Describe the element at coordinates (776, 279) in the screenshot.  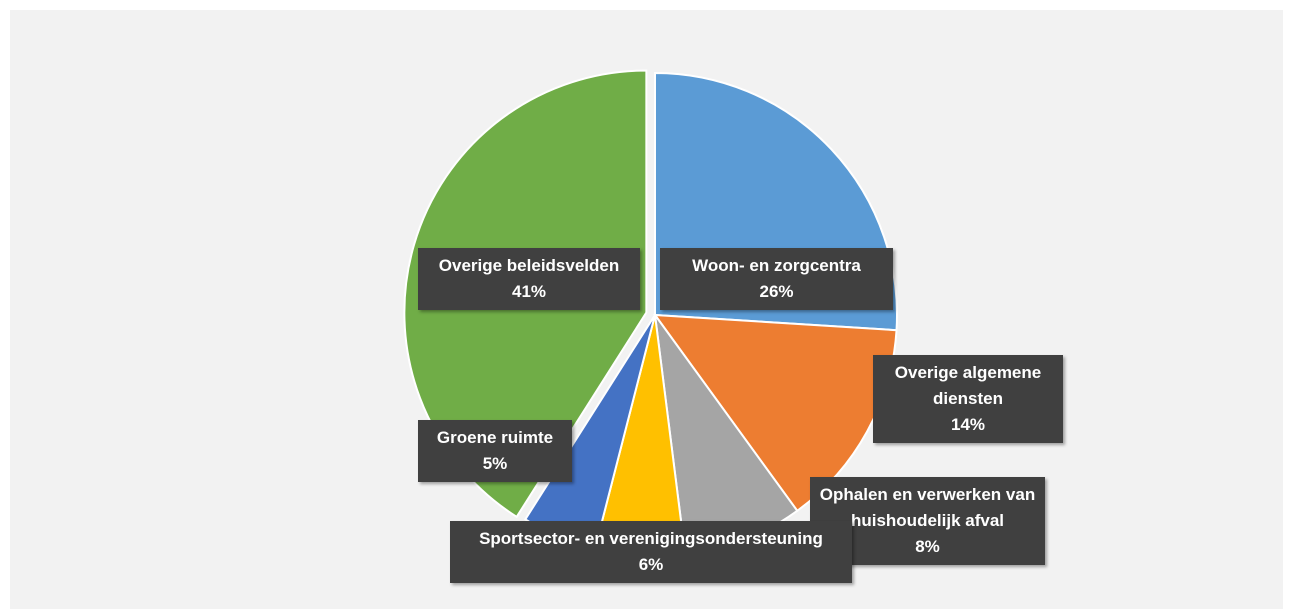
I see `data-label: Woon- en zorgcentra 26%` at that location.